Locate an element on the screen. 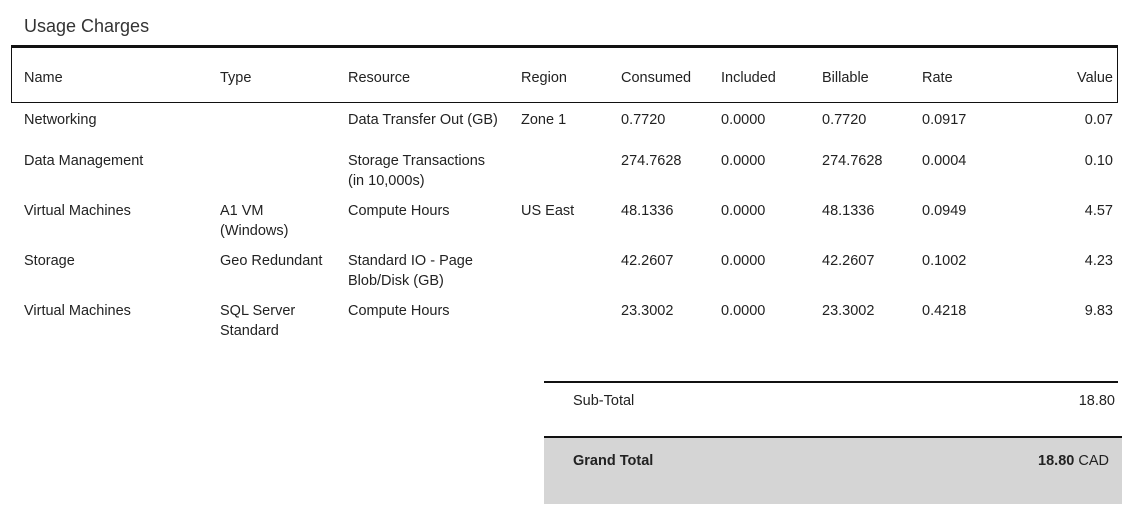 Image resolution: width=1141 pixels, height=532 pixels. table-cell: 0.10 is located at coordinates (1098, 161).